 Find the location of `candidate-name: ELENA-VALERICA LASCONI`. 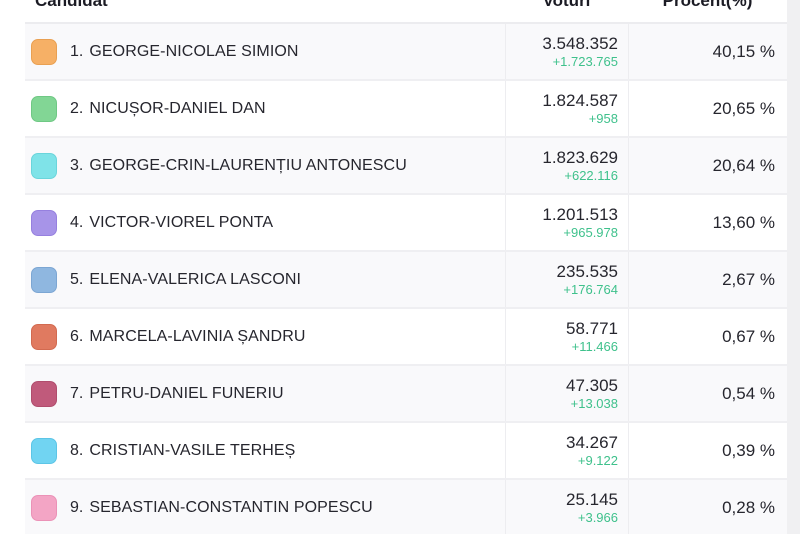

candidate-name: ELENA-VALERICA LASCONI is located at coordinates (195, 279).